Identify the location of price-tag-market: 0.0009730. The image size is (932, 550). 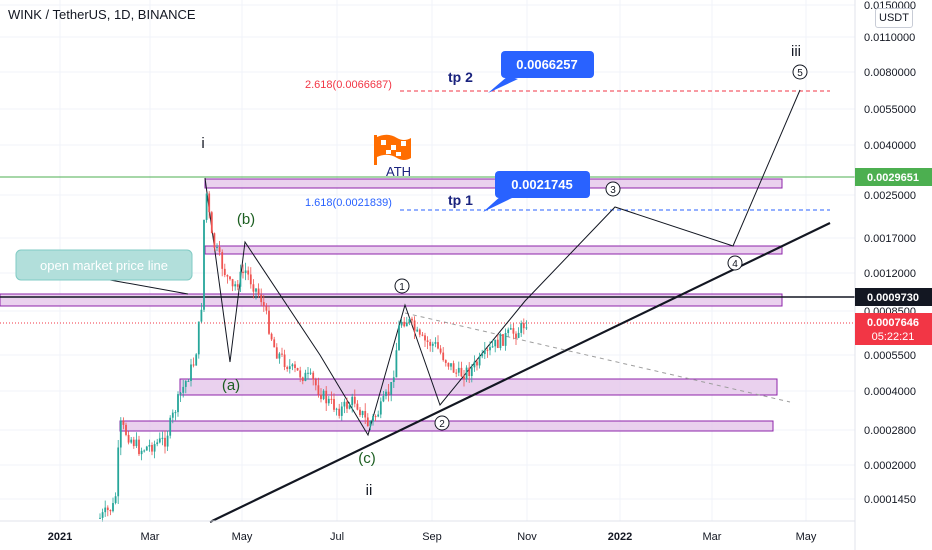
(893, 297).